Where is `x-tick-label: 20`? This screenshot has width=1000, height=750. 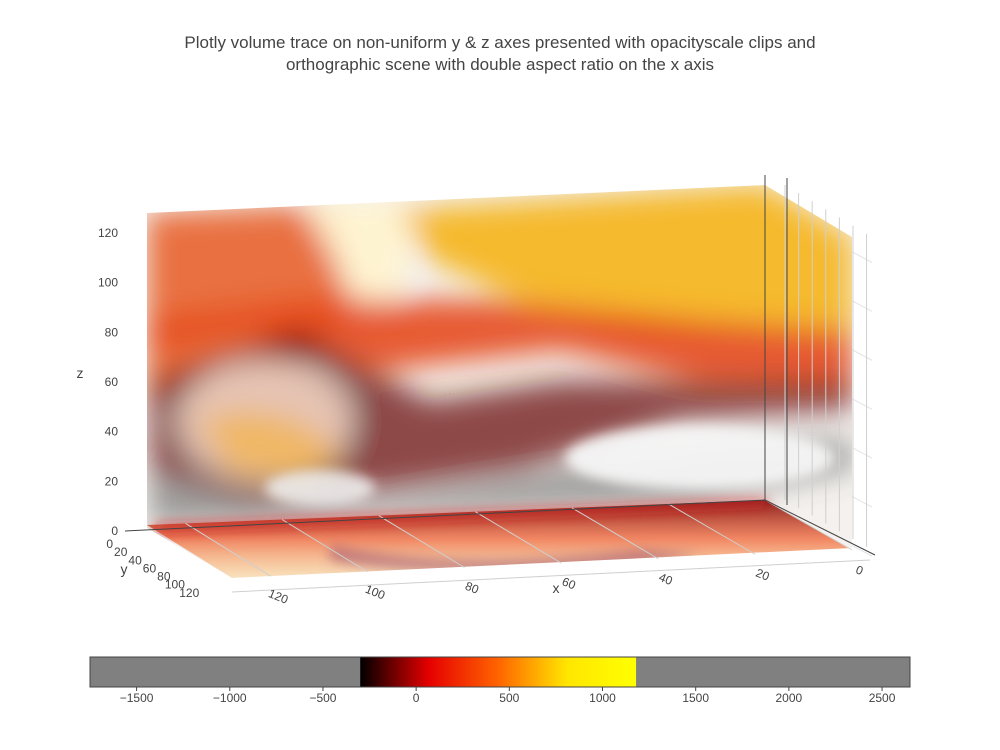
x-tick-label: 20 is located at coordinates (763, 575).